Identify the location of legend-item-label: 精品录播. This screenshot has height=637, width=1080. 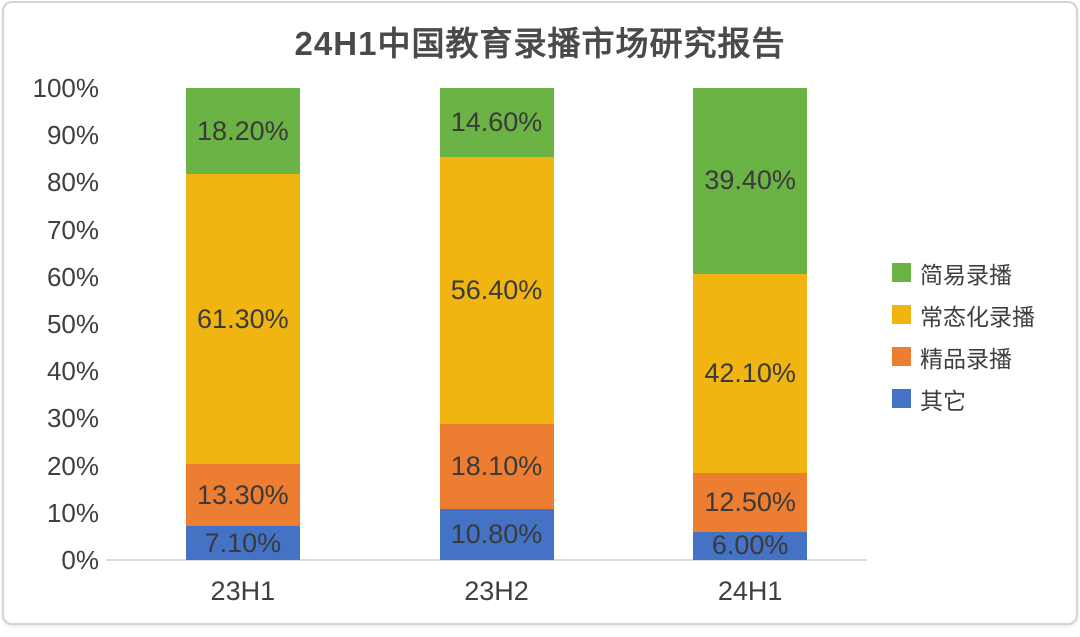
(966, 358).